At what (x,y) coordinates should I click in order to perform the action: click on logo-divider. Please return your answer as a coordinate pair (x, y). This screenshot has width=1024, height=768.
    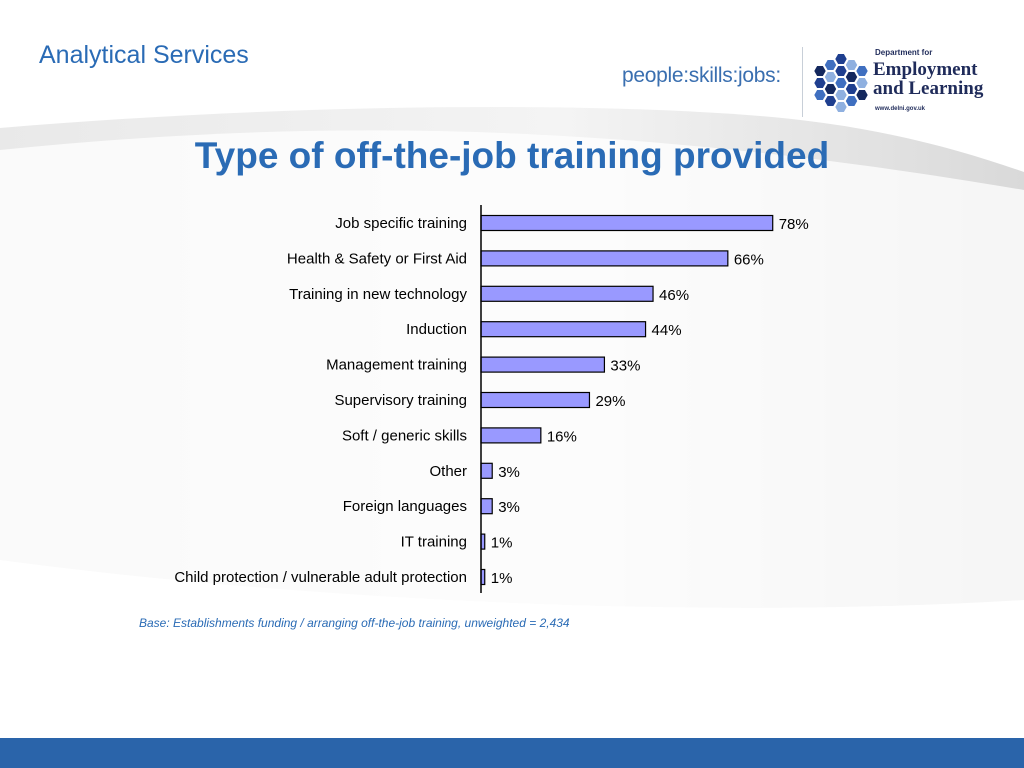
    Looking at the image, I should click on (802, 82).